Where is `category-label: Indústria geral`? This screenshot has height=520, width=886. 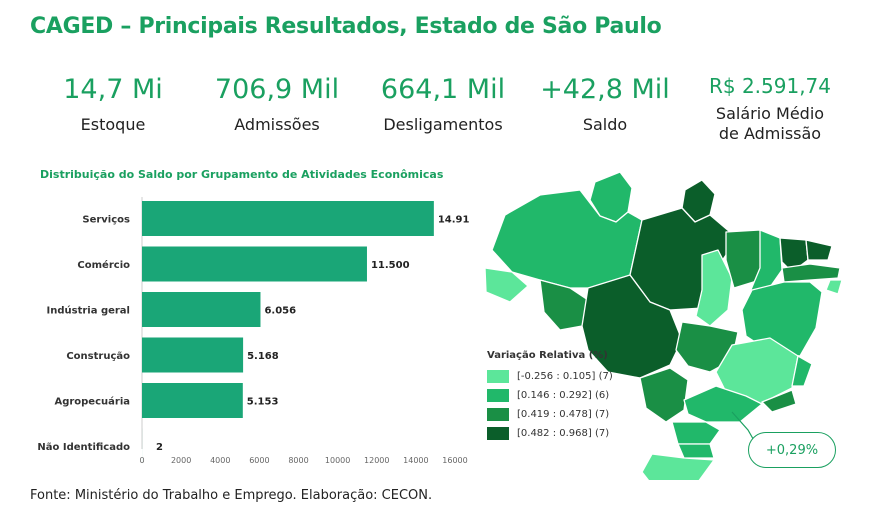 category-label: Indústria geral is located at coordinates (89, 311).